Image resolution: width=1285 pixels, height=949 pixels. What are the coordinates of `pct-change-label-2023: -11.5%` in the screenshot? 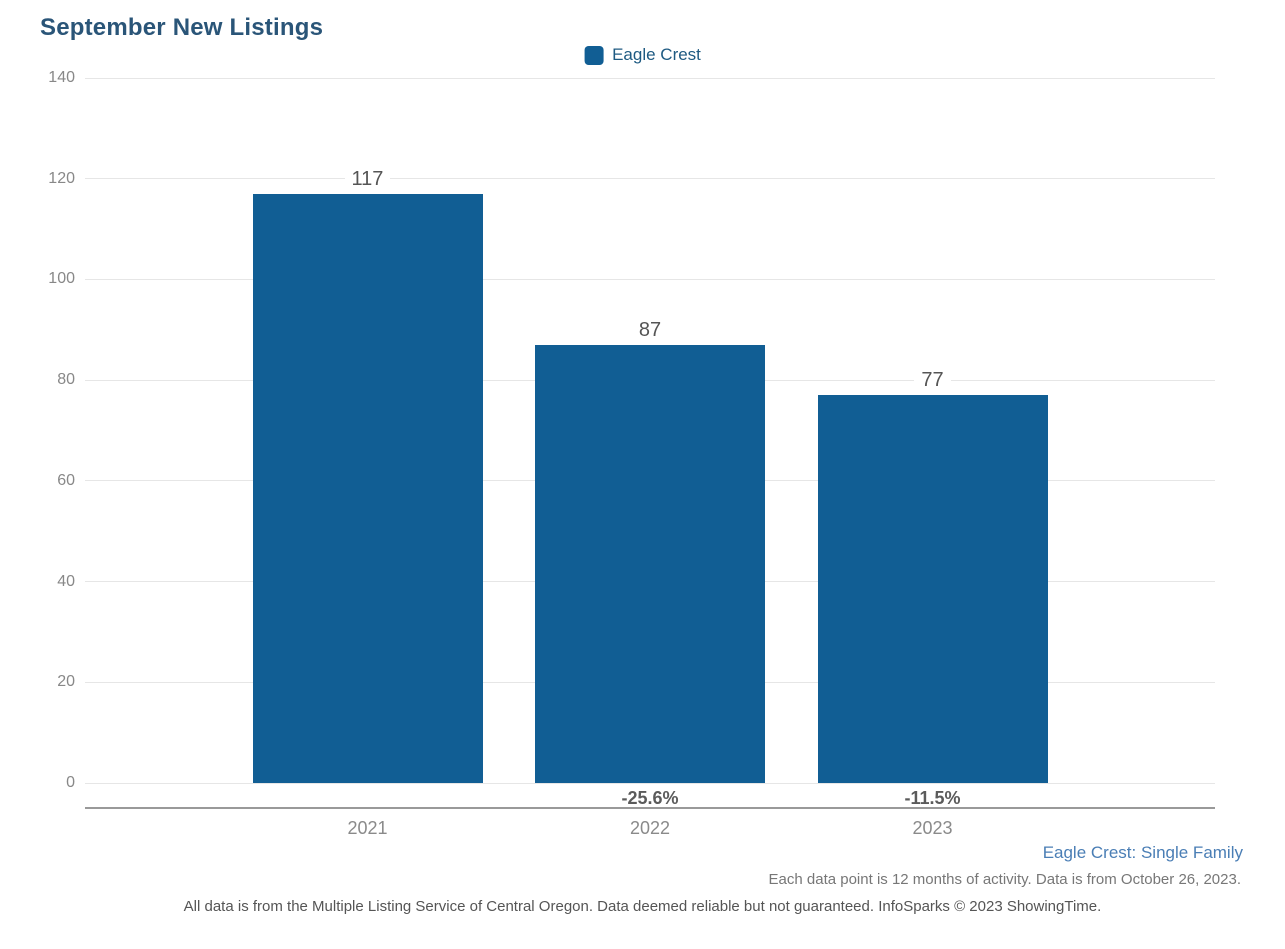 It's located at (932, 798).